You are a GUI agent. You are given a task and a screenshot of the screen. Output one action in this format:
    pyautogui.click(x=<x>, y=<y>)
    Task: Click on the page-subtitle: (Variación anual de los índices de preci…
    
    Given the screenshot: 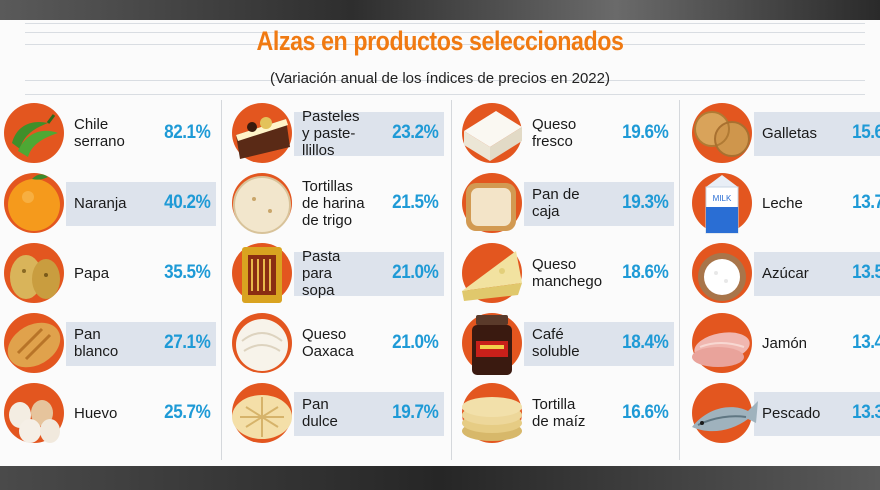 What is the action you would take?
    pyautogui.click(x=440, y=78)
    